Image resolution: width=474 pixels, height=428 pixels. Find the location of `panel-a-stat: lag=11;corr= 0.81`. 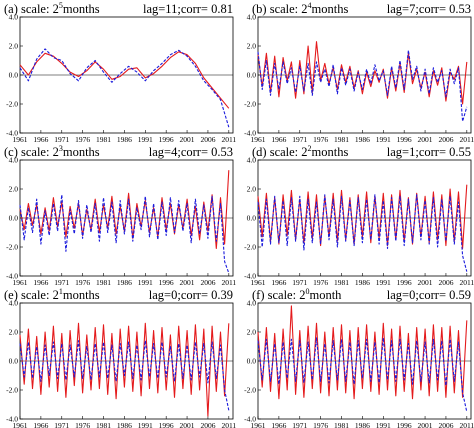

panel-a-stat: lag=11;corr= 0.81 is located at coordinates (188, 9).